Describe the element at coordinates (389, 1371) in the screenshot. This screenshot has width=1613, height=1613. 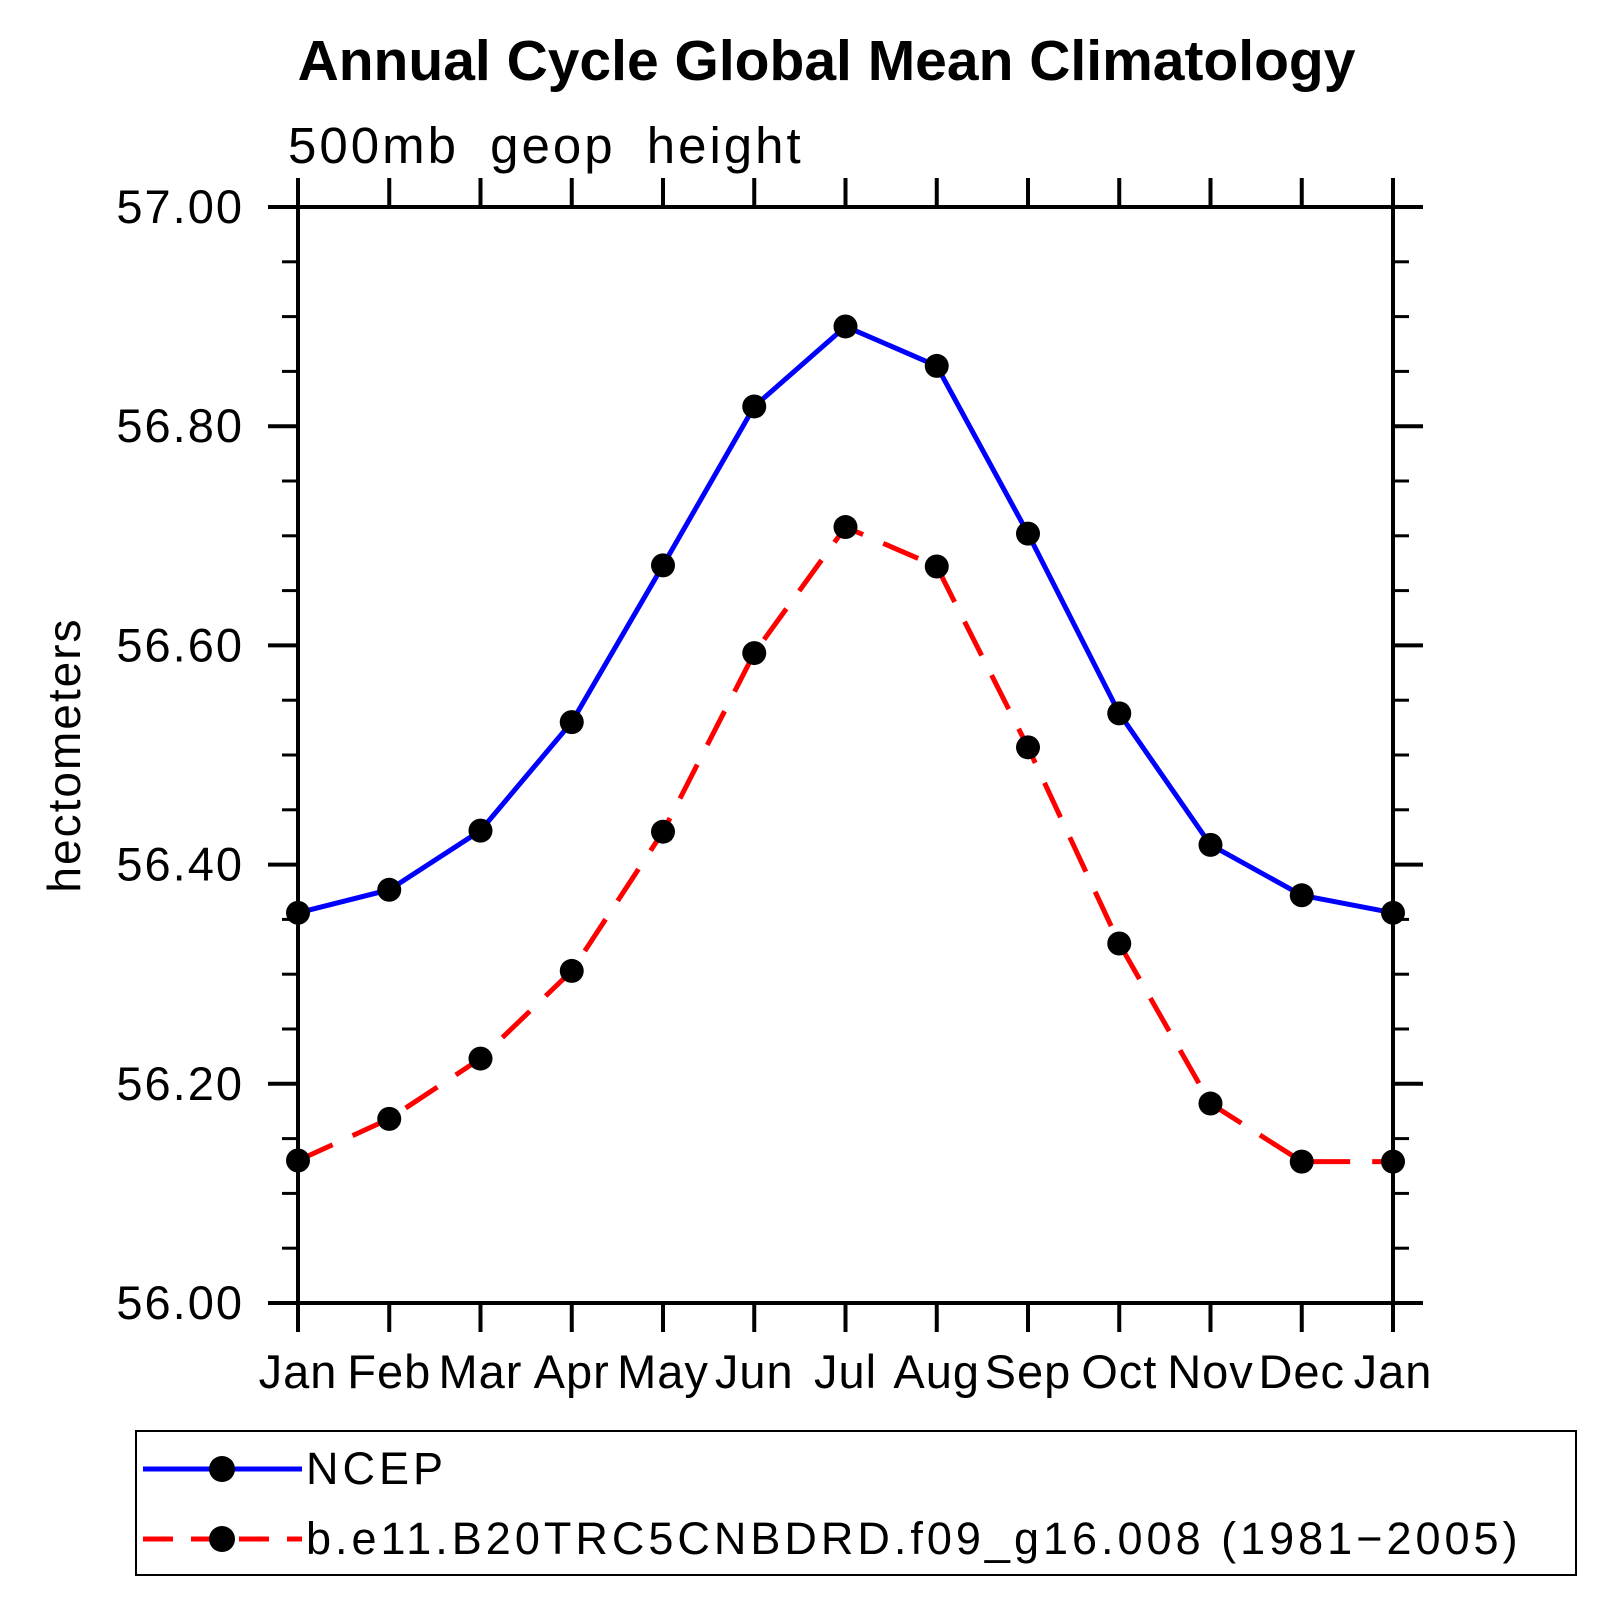
I see `x-tick-label: Feb` at that location.